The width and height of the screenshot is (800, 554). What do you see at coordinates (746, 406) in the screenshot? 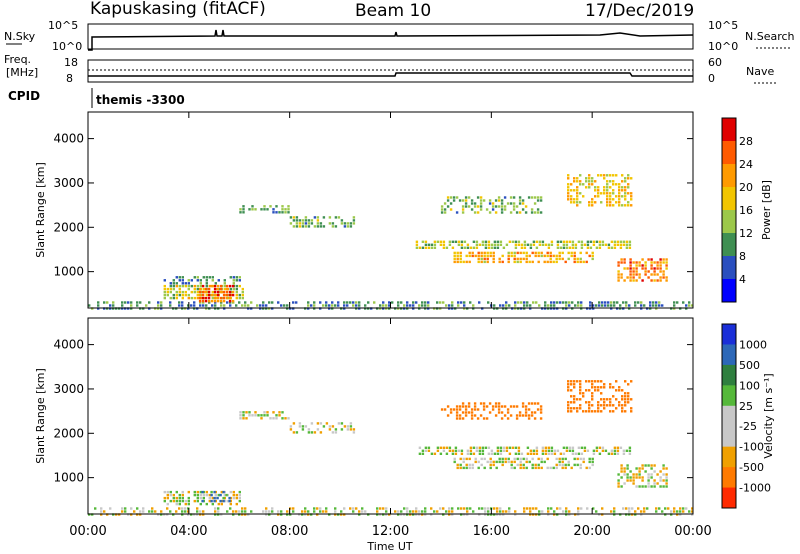
I see `colorbar-tick-label: 25` at bounding box center [746, 406].